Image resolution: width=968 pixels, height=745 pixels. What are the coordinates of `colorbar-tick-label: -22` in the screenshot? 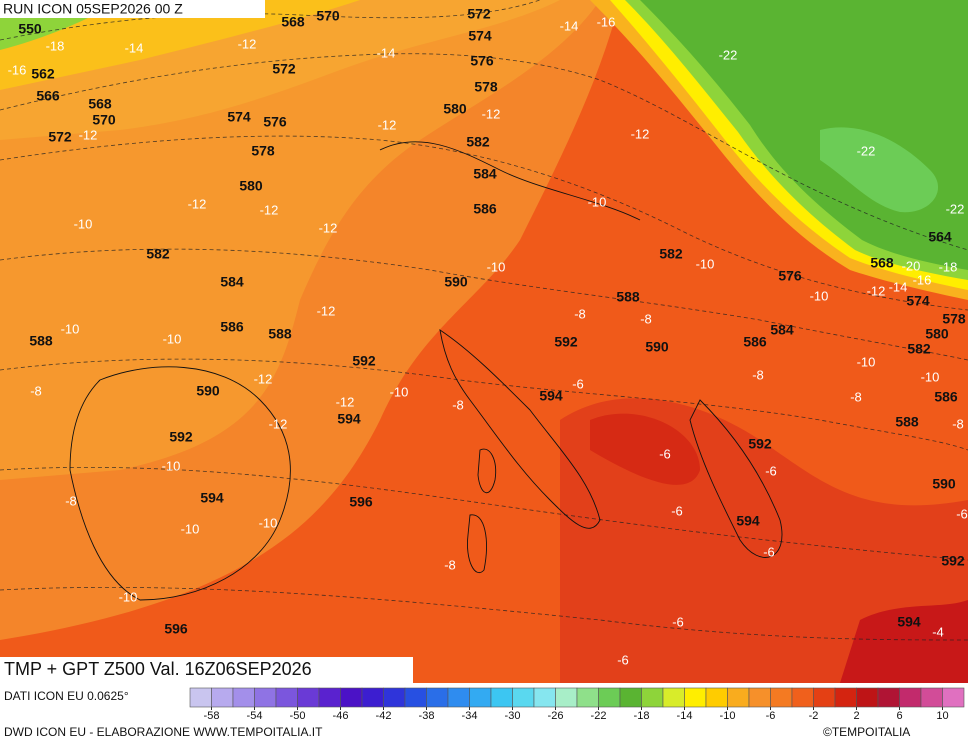 It's located at (599, 716).